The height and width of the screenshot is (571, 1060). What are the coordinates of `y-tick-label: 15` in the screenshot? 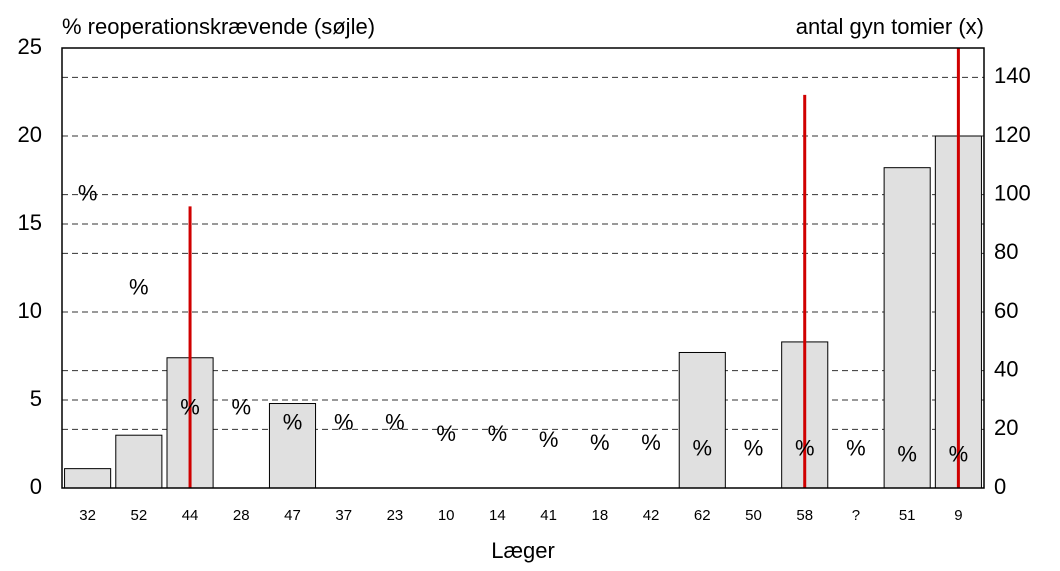 It's located at (30, 222).